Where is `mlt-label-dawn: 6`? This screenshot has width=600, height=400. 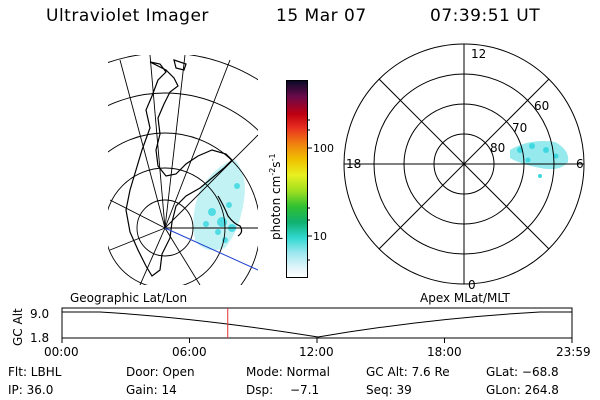 mlt-label-dawn: 6 is located at coordinates (580, 164).